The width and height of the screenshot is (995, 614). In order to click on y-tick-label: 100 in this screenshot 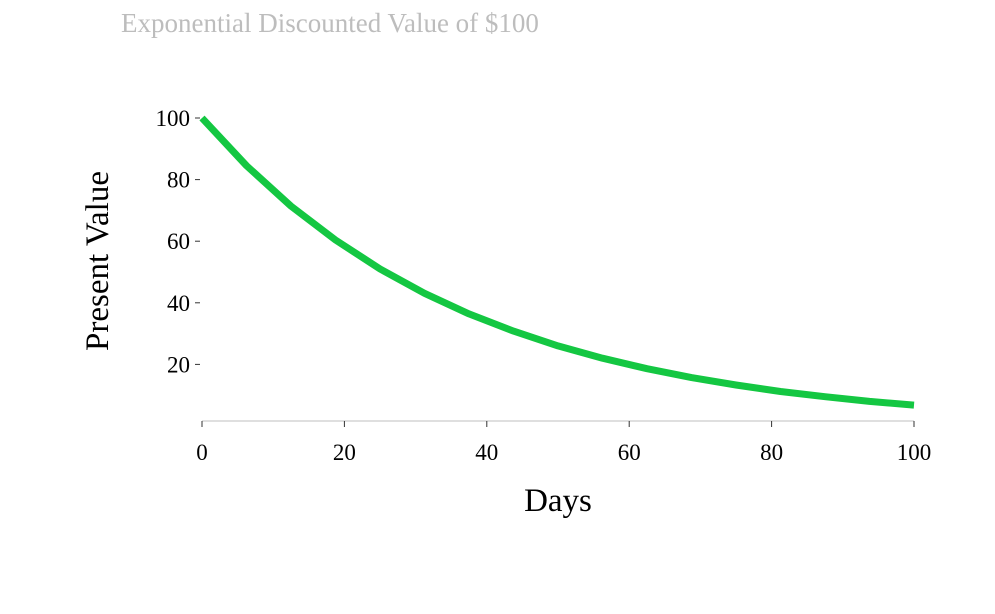, I will do `click(173, 118)`.